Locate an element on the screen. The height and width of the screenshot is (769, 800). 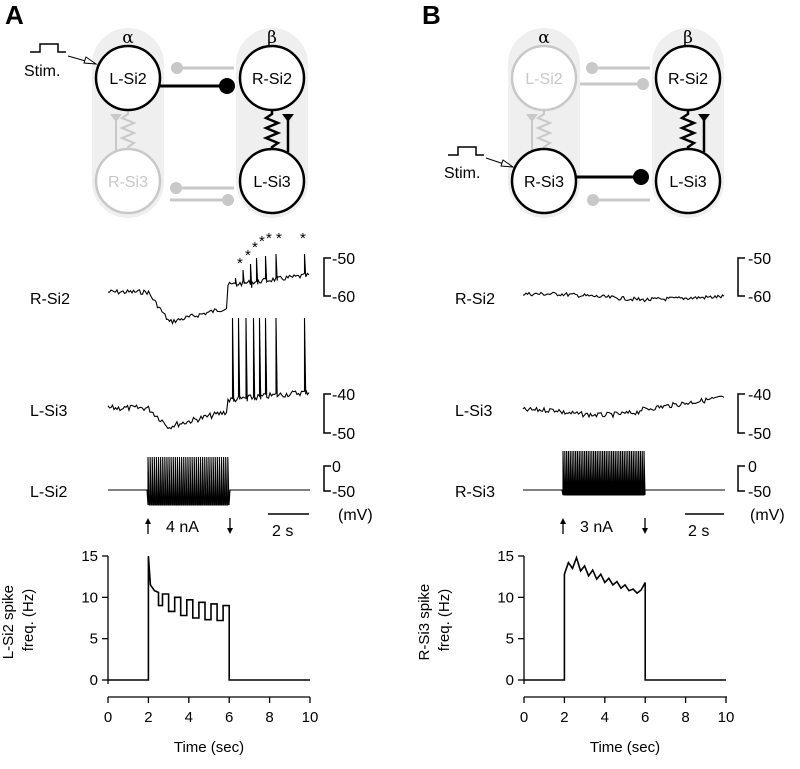
current-label: 3 nA is located at coordinates (596, 527).